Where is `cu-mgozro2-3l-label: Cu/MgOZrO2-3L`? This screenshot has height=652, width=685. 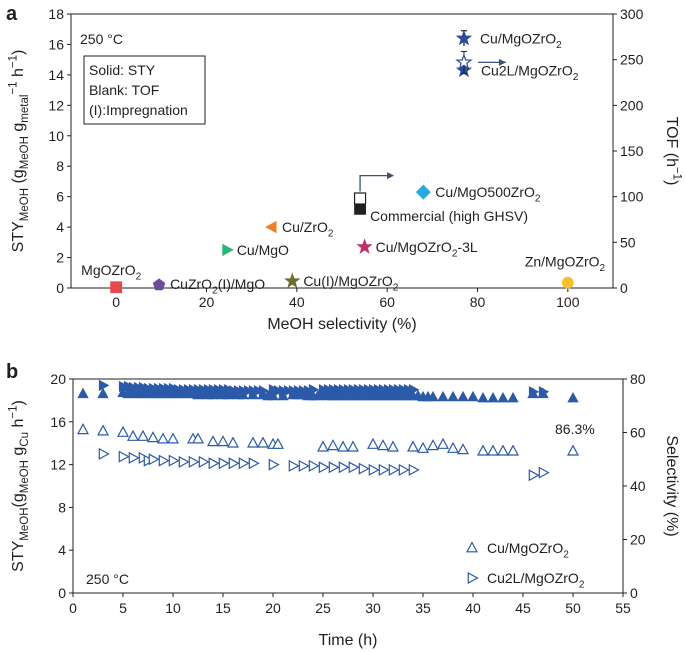
cu-mgozro2-3l-label: Cu/MgOZrO2-3L is located at coordinates (427, 249).